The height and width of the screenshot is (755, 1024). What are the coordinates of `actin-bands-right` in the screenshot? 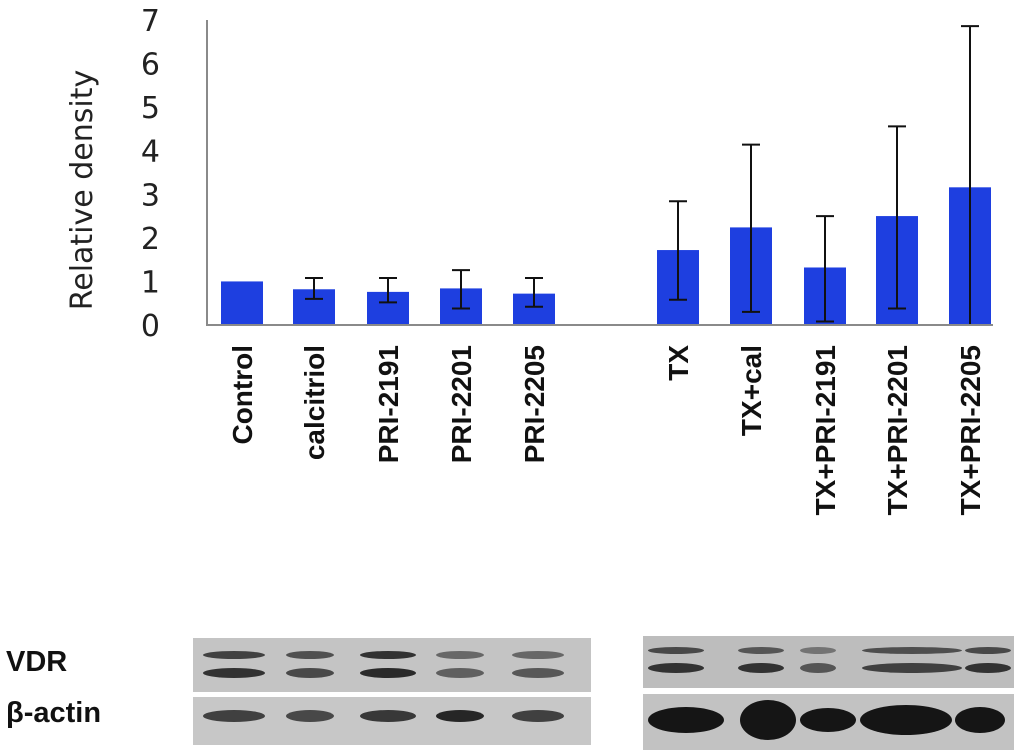 It's located at (826, 720).